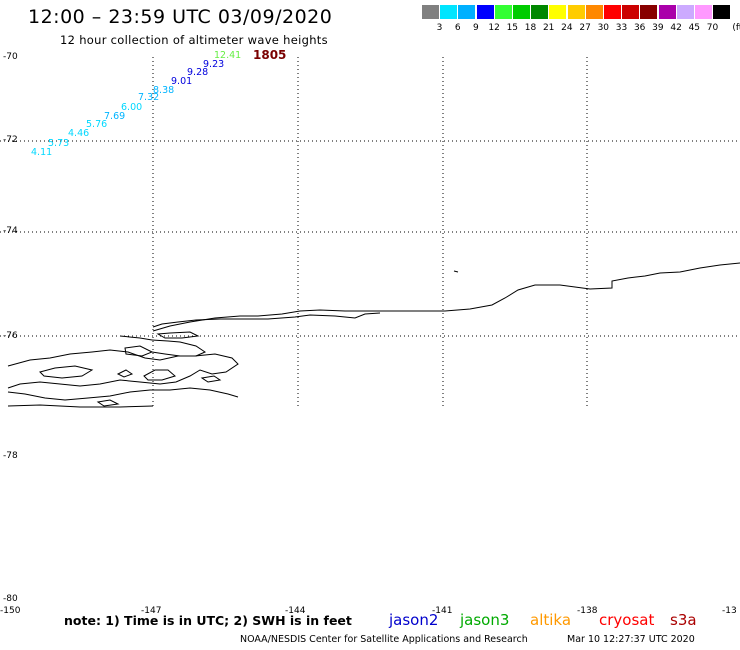  Describe the element at coordinates (587, 611) in the screenshot. I see `longitude-label: -138` at that location.